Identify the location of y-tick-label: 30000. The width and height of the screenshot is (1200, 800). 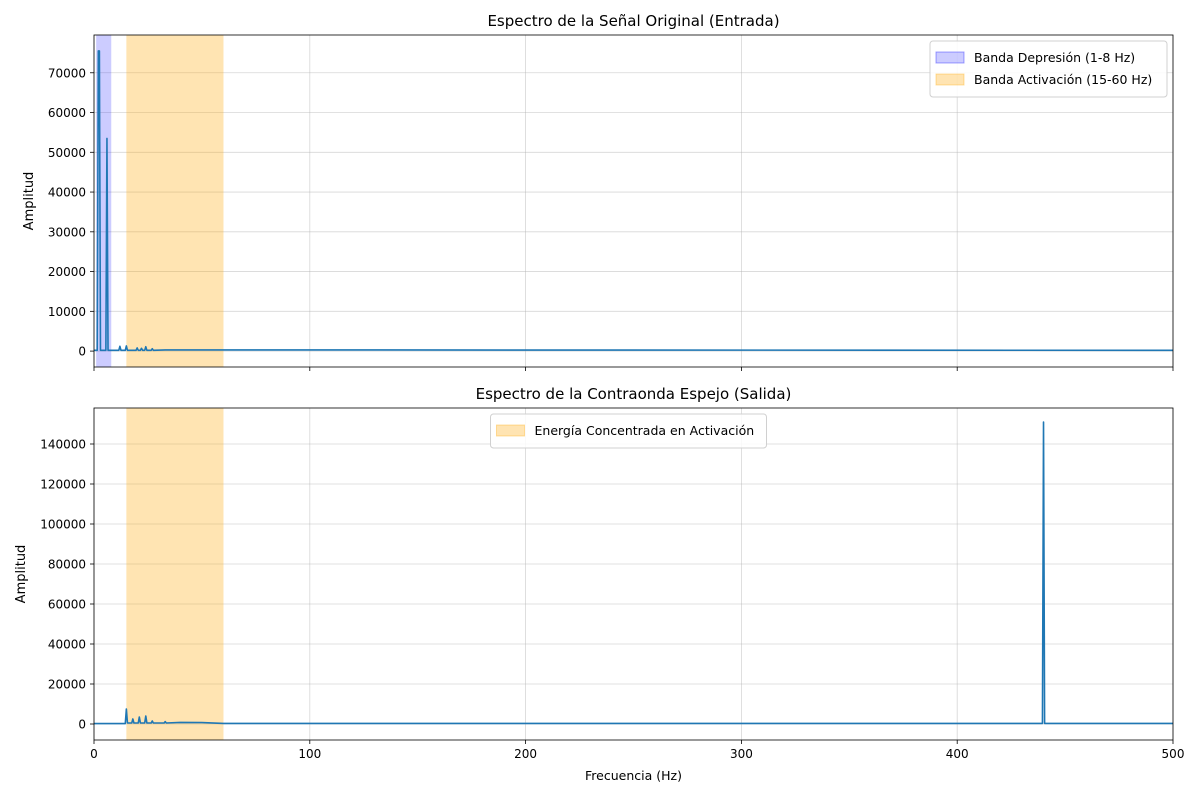
(67, 232).